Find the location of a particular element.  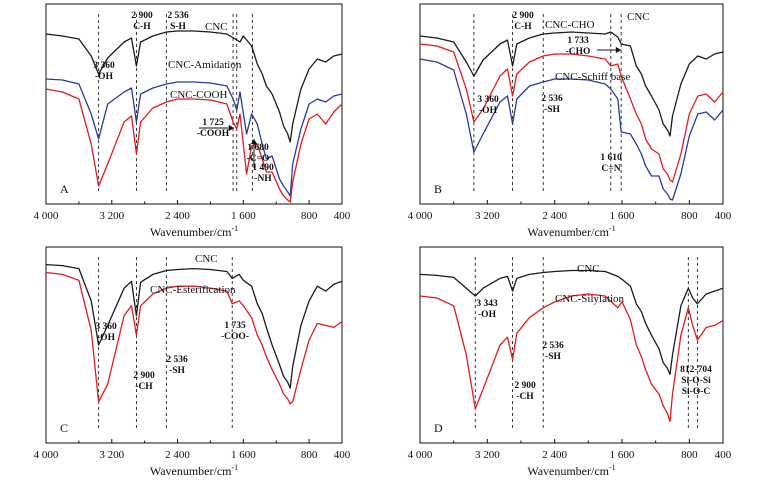

peak-annotation-label: -C=O is located at coordinates (258, 159).